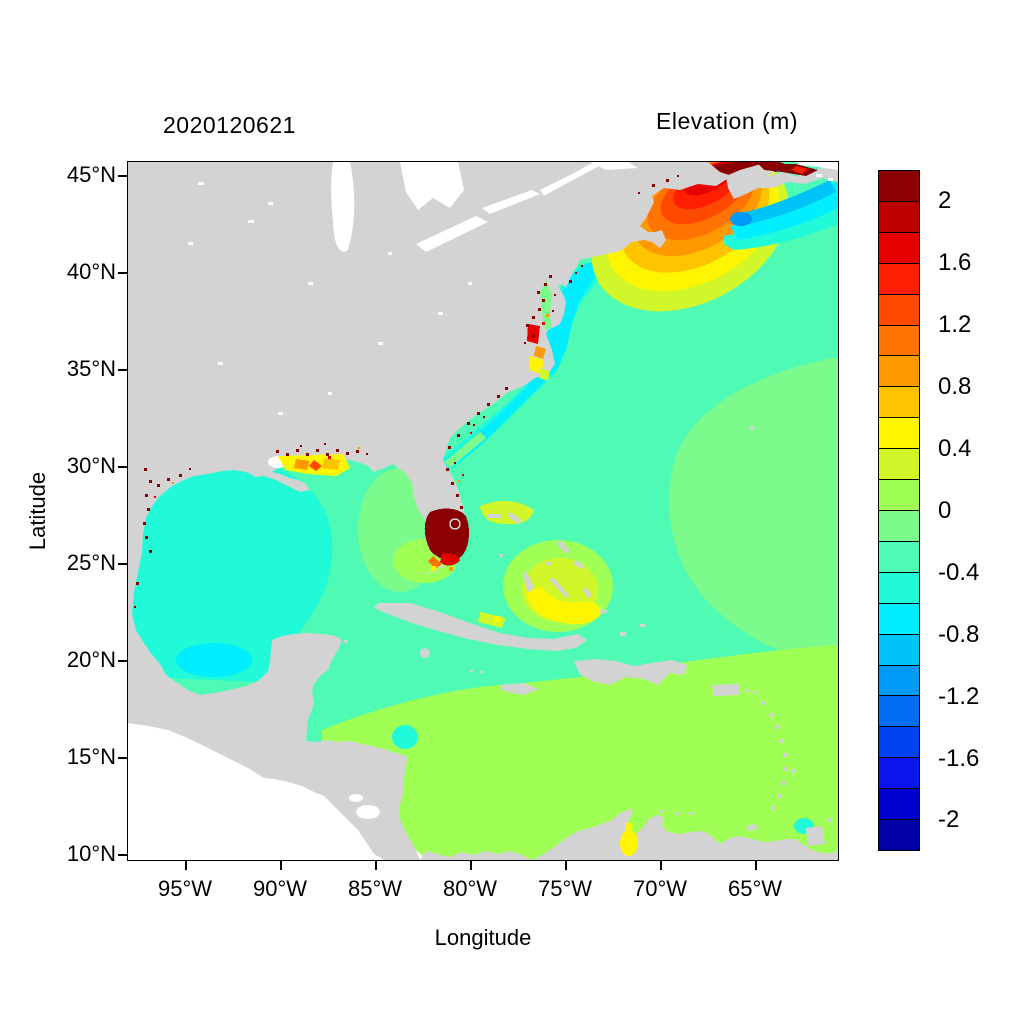 This screenshot has width=1024, height=1024. Describe the element at coordinates (432, 570) in the screenshot. I see `florida-keys-islands` at that location.